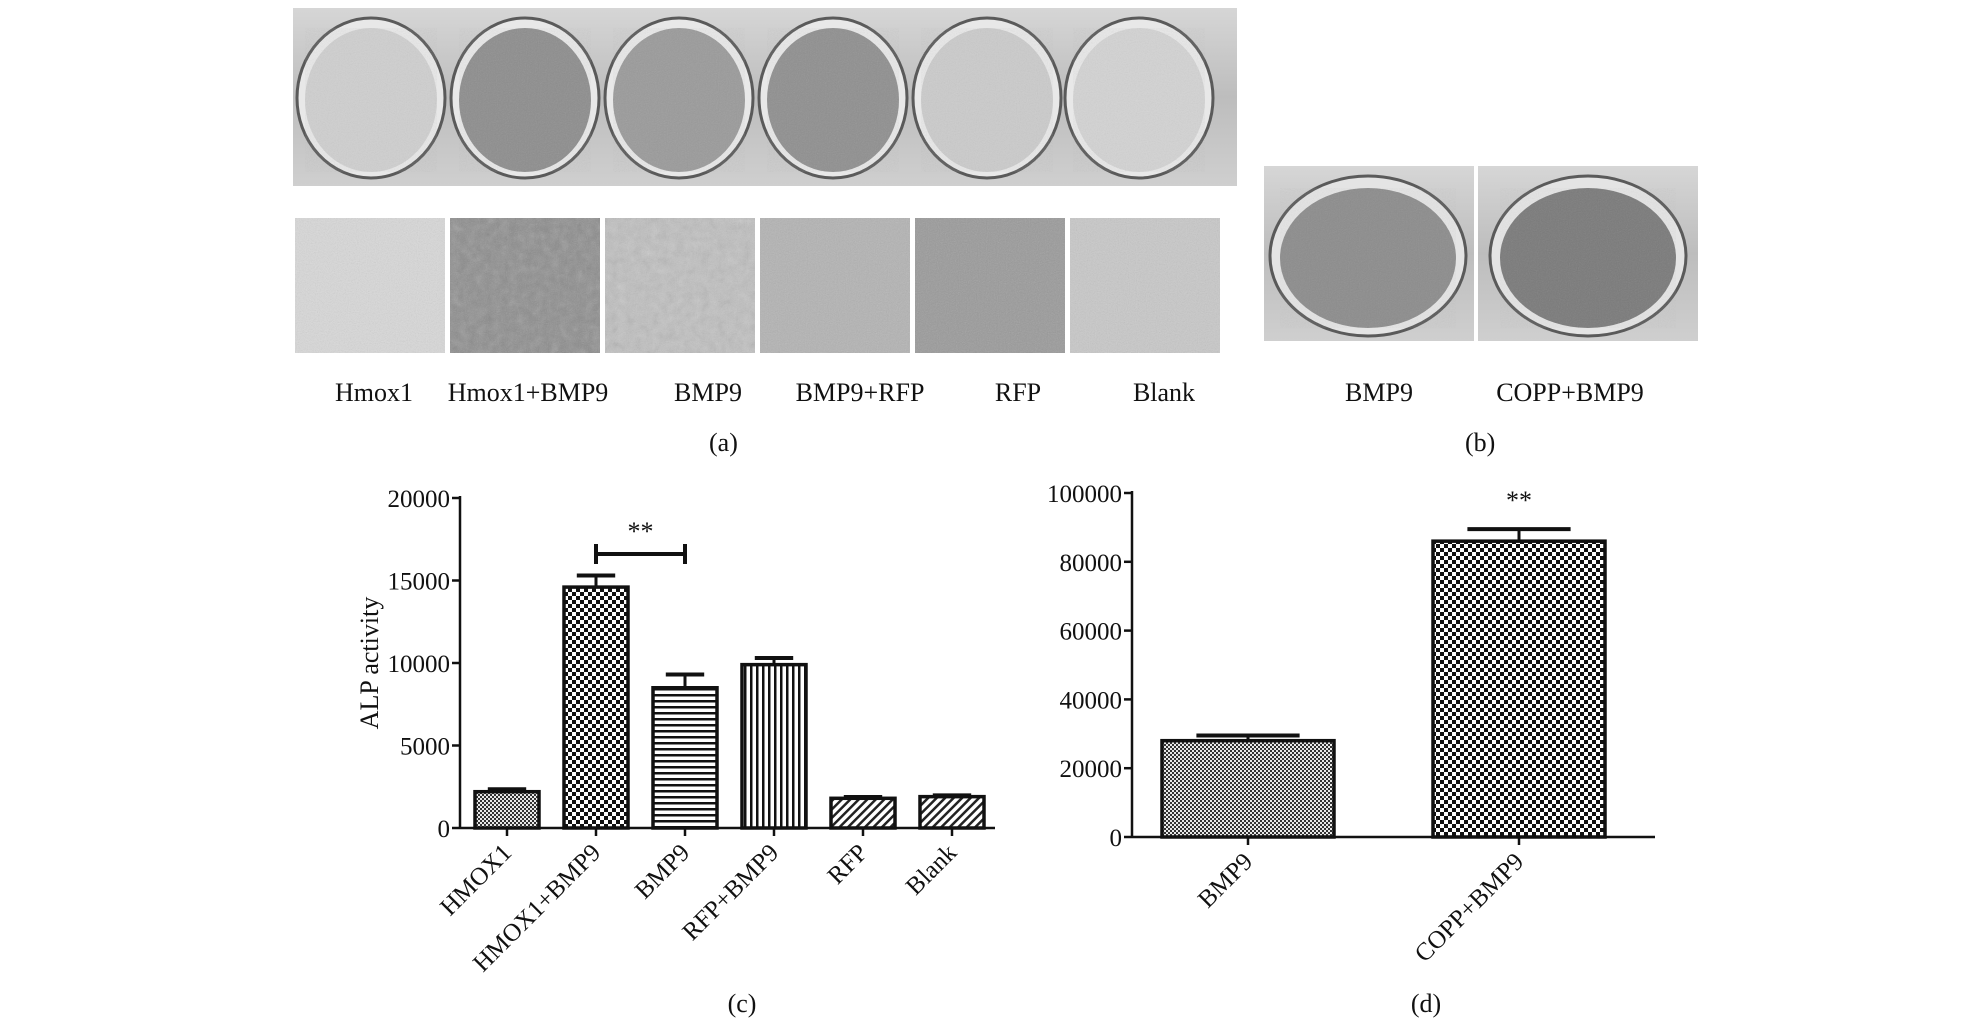  I want to click on y-tick-label: 100000, so click(1084, 494).